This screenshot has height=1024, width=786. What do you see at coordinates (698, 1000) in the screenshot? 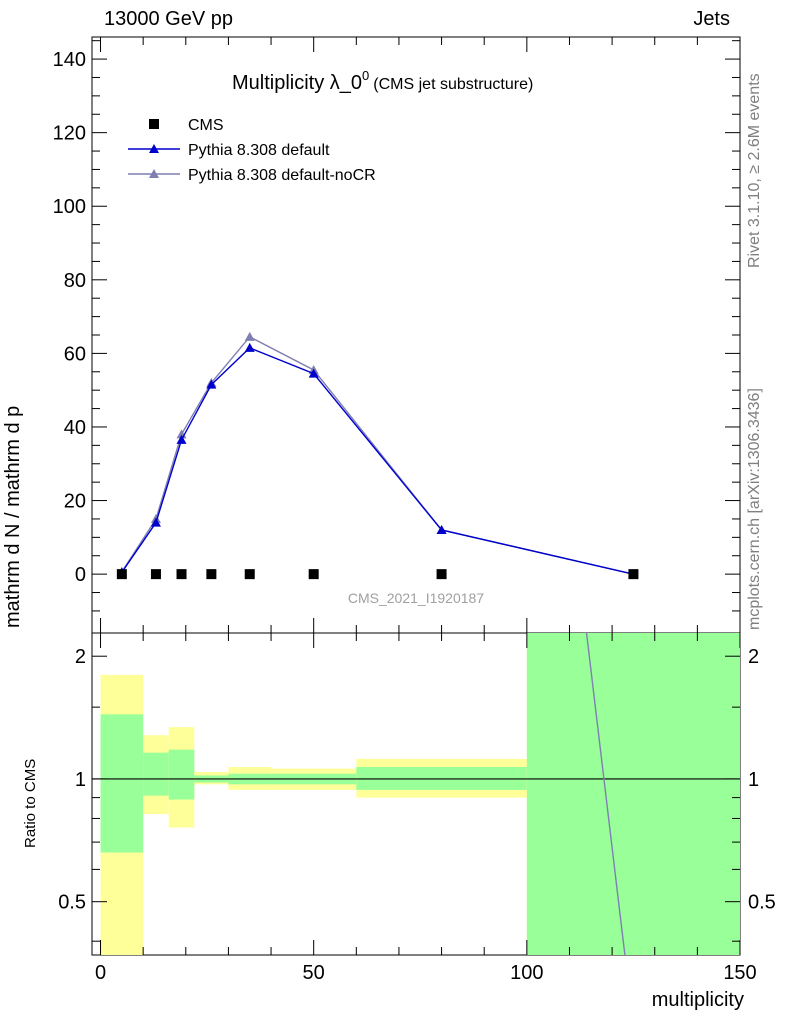
I see `x-axis-label: multiplicity` at bounding box center [698, 1000].